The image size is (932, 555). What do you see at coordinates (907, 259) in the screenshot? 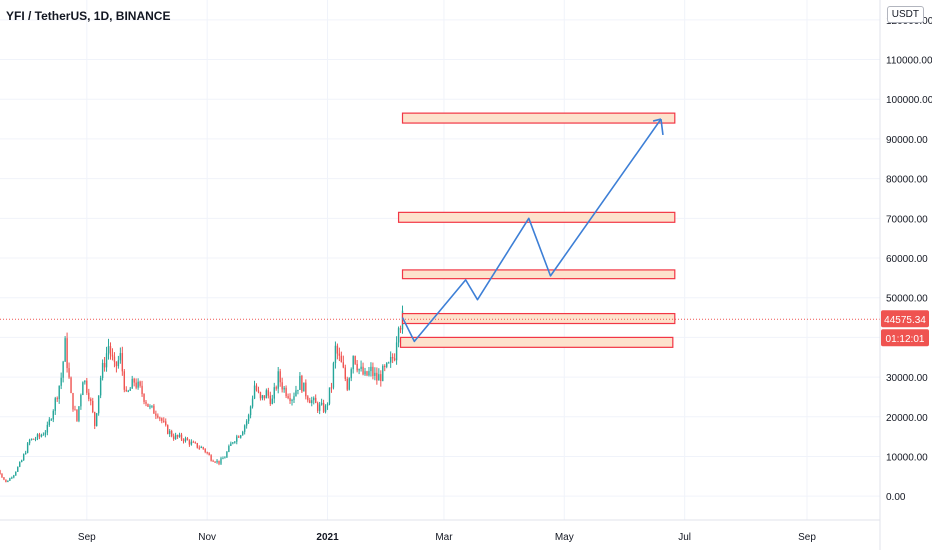
I see `y-tick-label: 60000.00` at bounding box center [907, 259].